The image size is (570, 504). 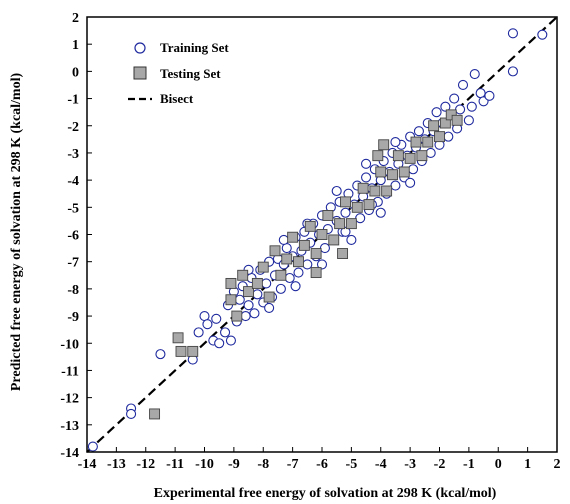 What do you see at coordinates (75, 18) in the screenshot?
I see `y-tick-label: 2` at bounding box center [75, 18].